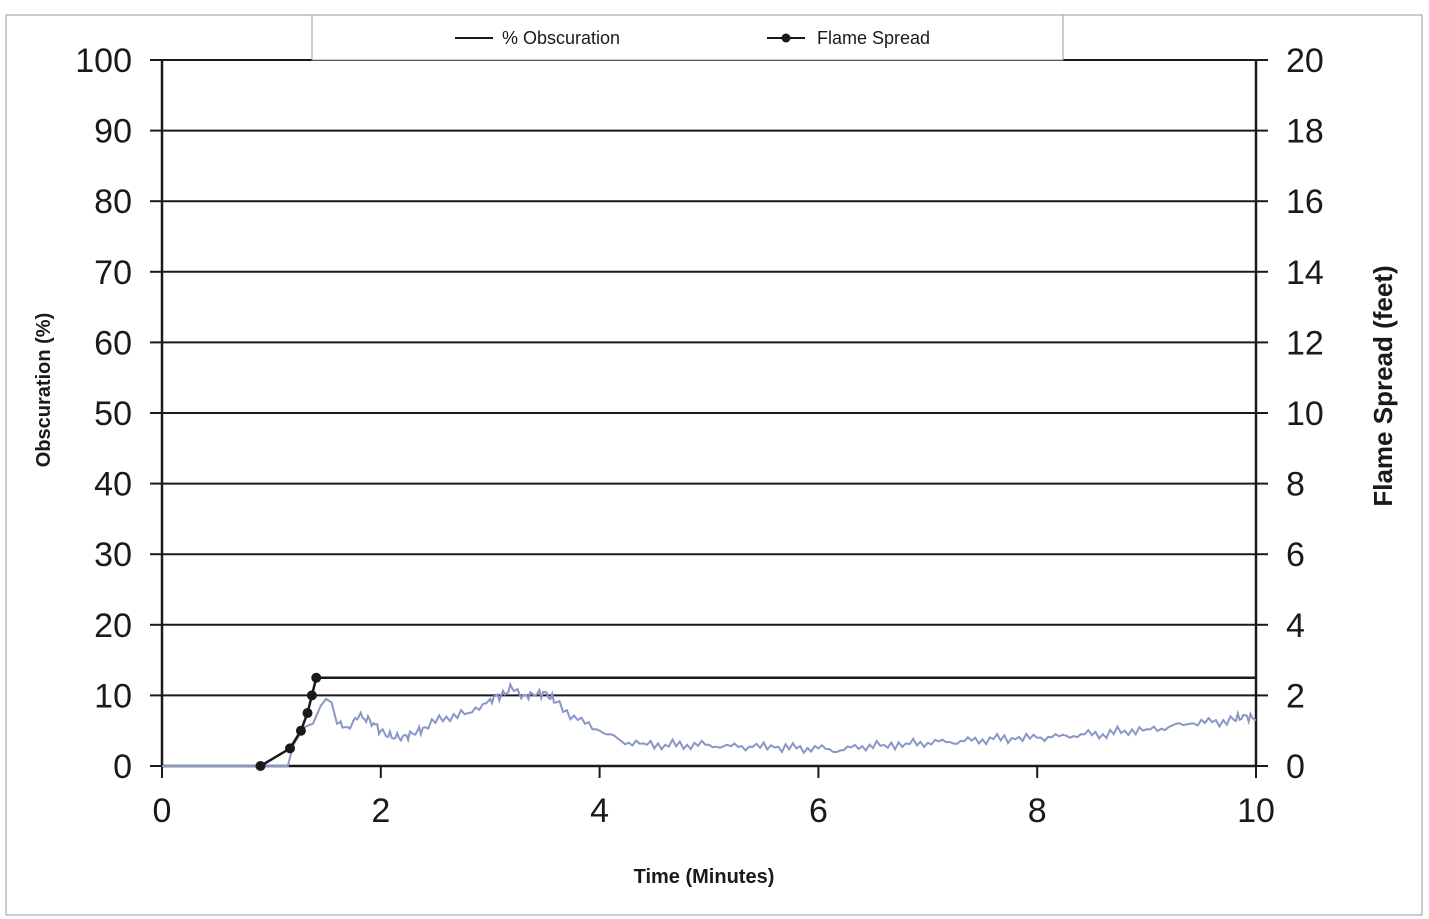  What do you see at coordinates (113, 132) in the screenshot?
I see `y-tick-label-left-90: 90` at bounding box center [113, 132].